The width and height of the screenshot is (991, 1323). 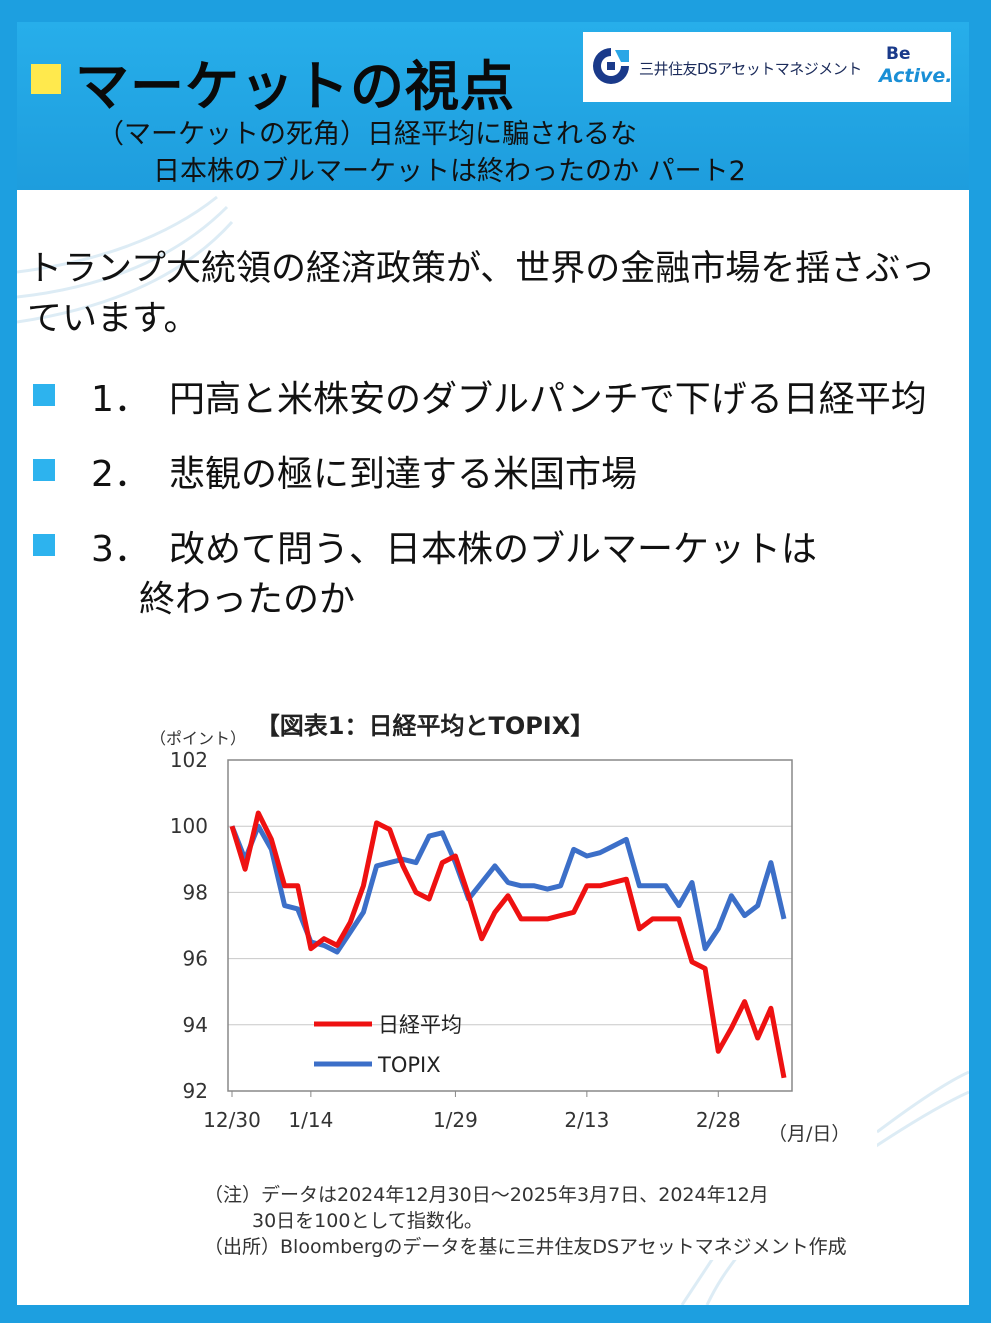 What do you see at coordinates (525, 1247) in the screenshot?
I see `chart-source: （出所）Bloombergのデータを基に三井住友DSアセットマネジメント作成` at bounding box center [525, 1247].